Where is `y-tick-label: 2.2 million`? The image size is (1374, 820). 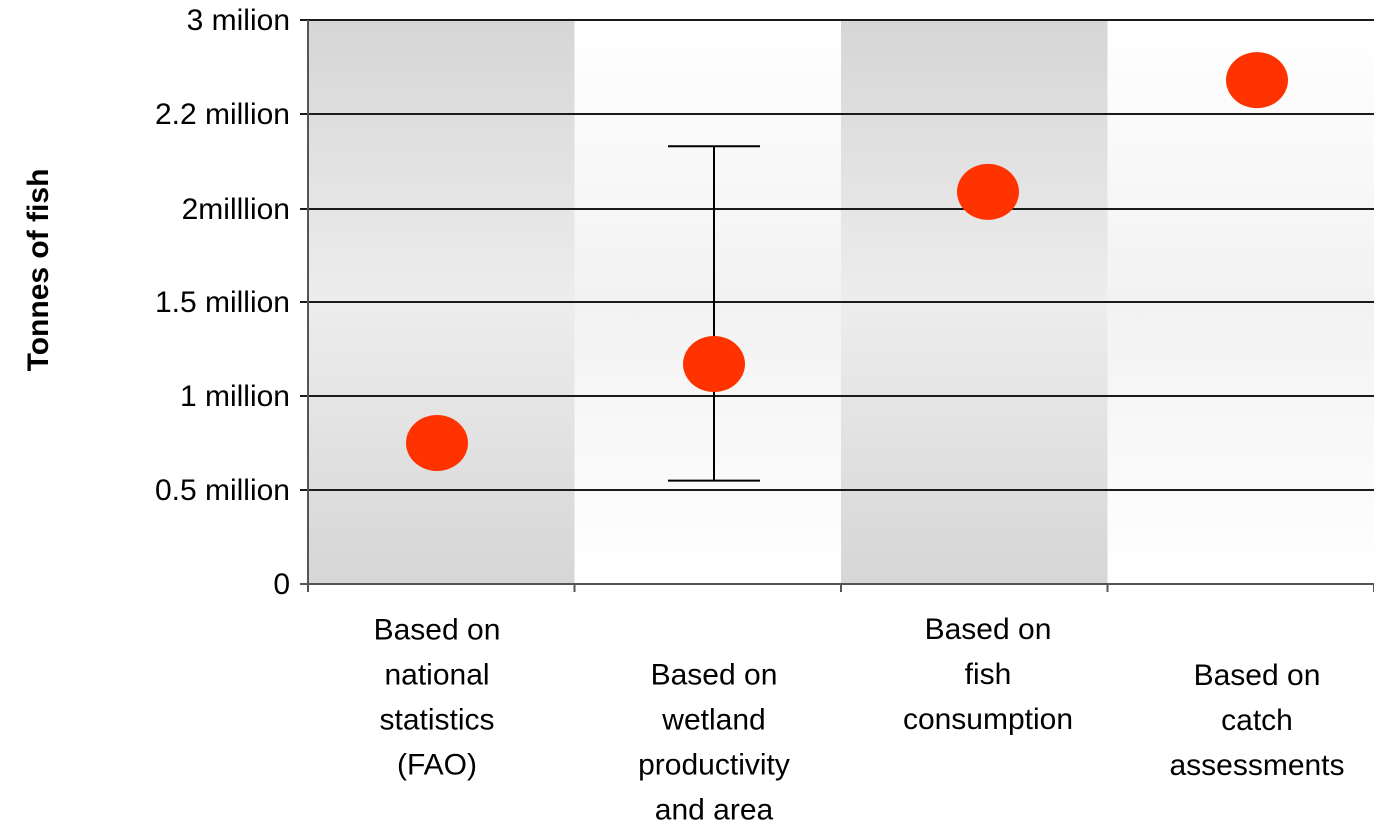 y-tick-label: 2.2 million is located at coordinates (222, 114).